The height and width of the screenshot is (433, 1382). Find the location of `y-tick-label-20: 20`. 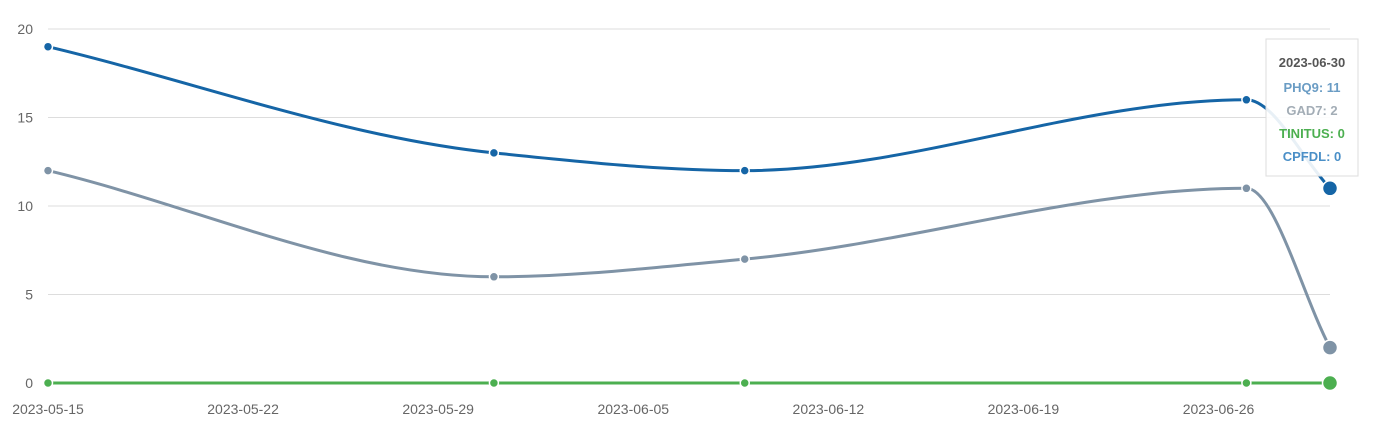

y-tick-label-20: 20 is located at coordinates (25, 29).